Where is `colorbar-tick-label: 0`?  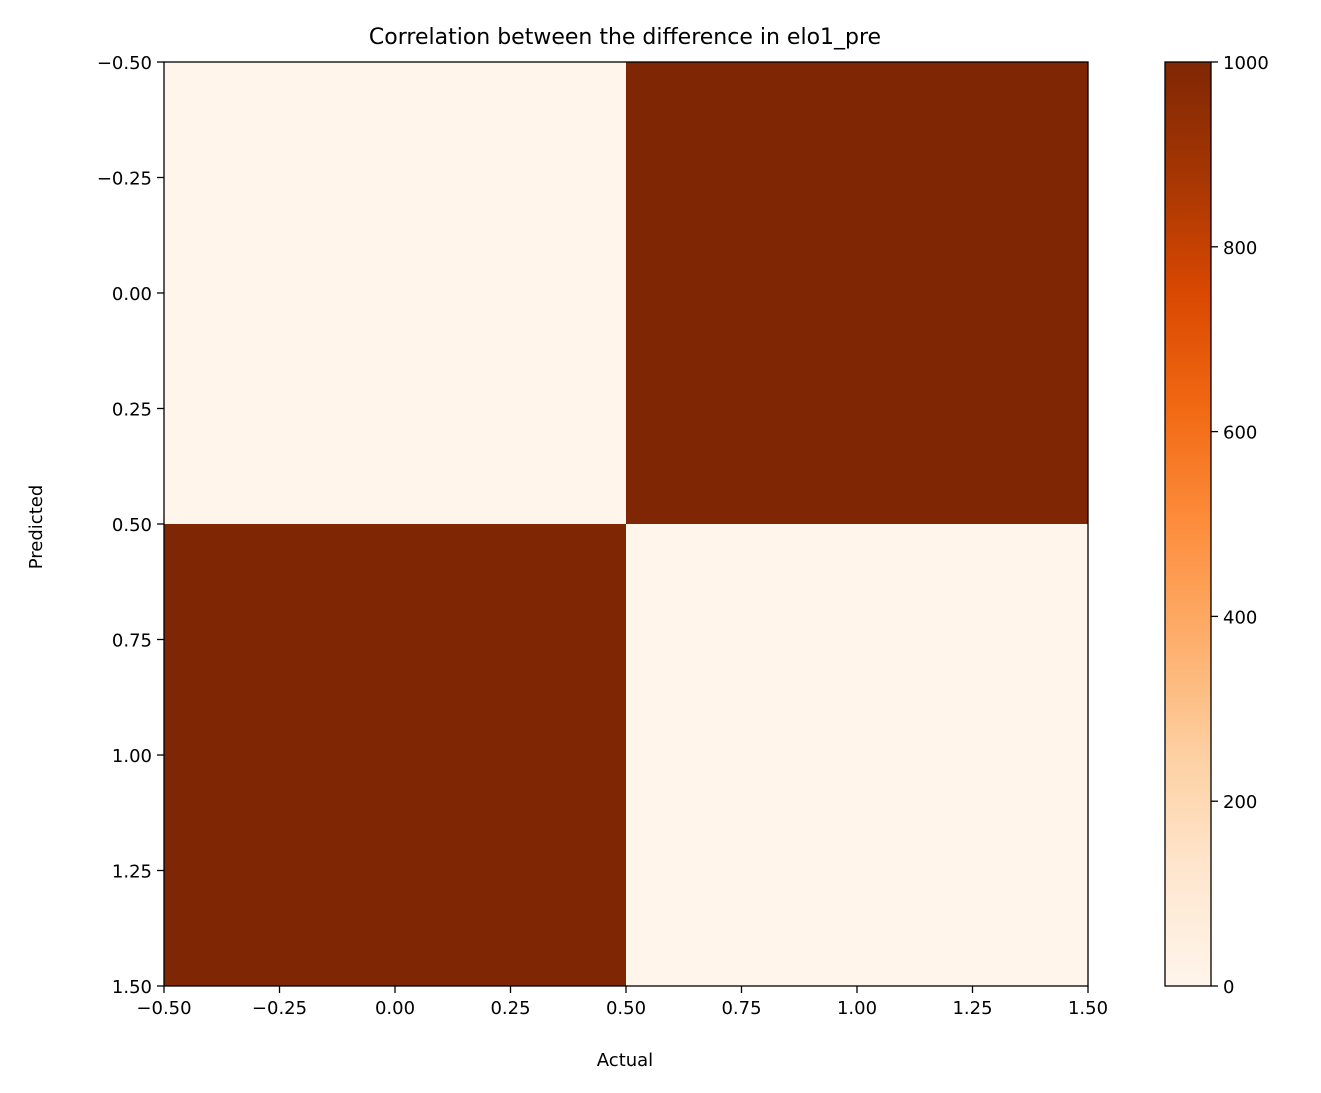
colorbar-tick-label: 0 is located at coordinates (1228, 987).